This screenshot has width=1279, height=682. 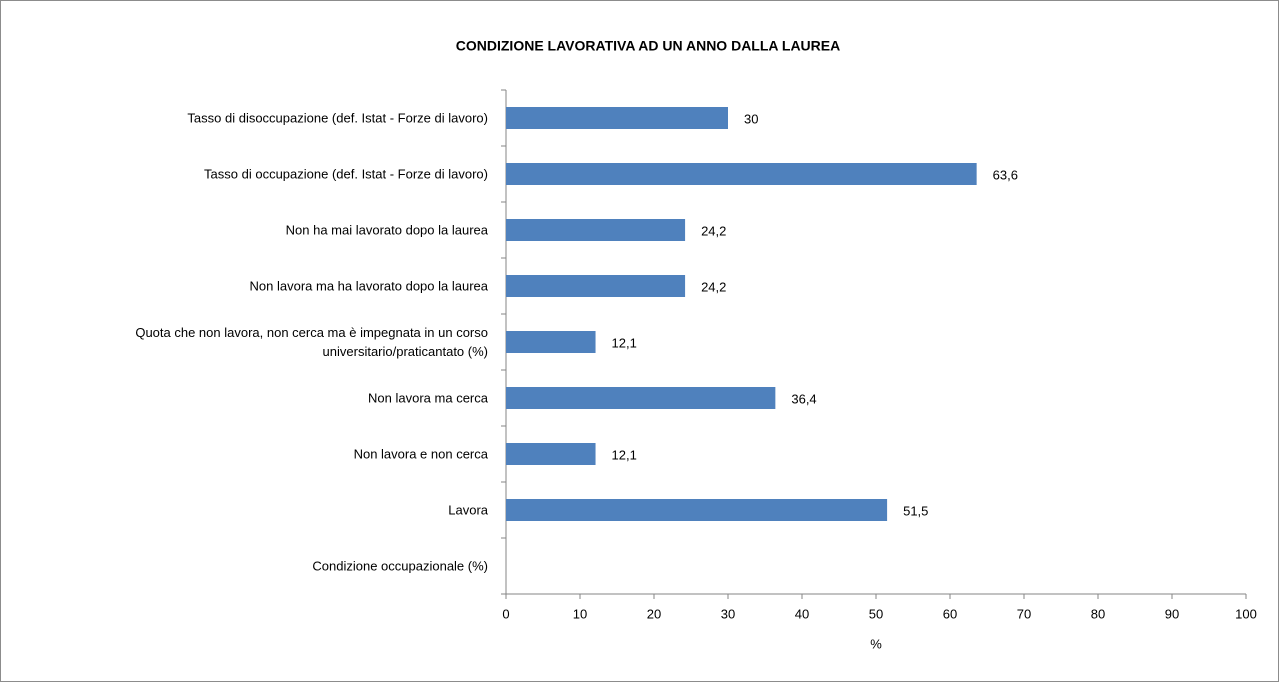 What do you see at coordinates (803, 398) in the screenshot?
I see `value-label: 36,4` at bounding box center [803, 398].